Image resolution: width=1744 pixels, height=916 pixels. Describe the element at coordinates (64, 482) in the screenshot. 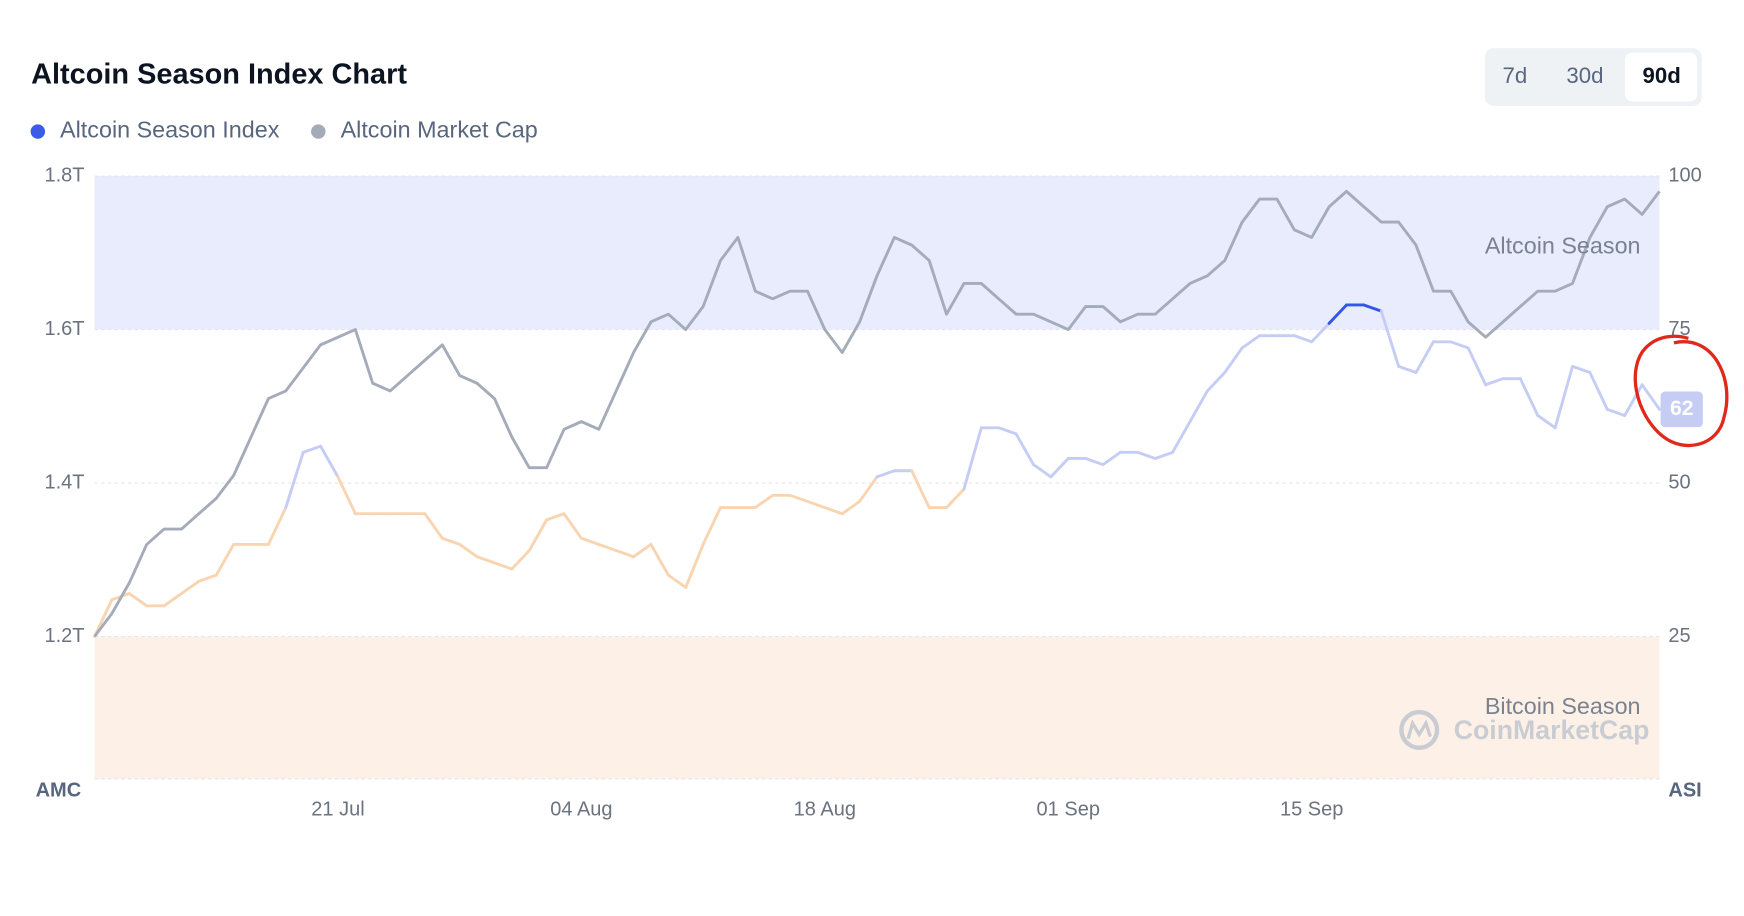

I see `y-tick-label: 1.4T` at that location.